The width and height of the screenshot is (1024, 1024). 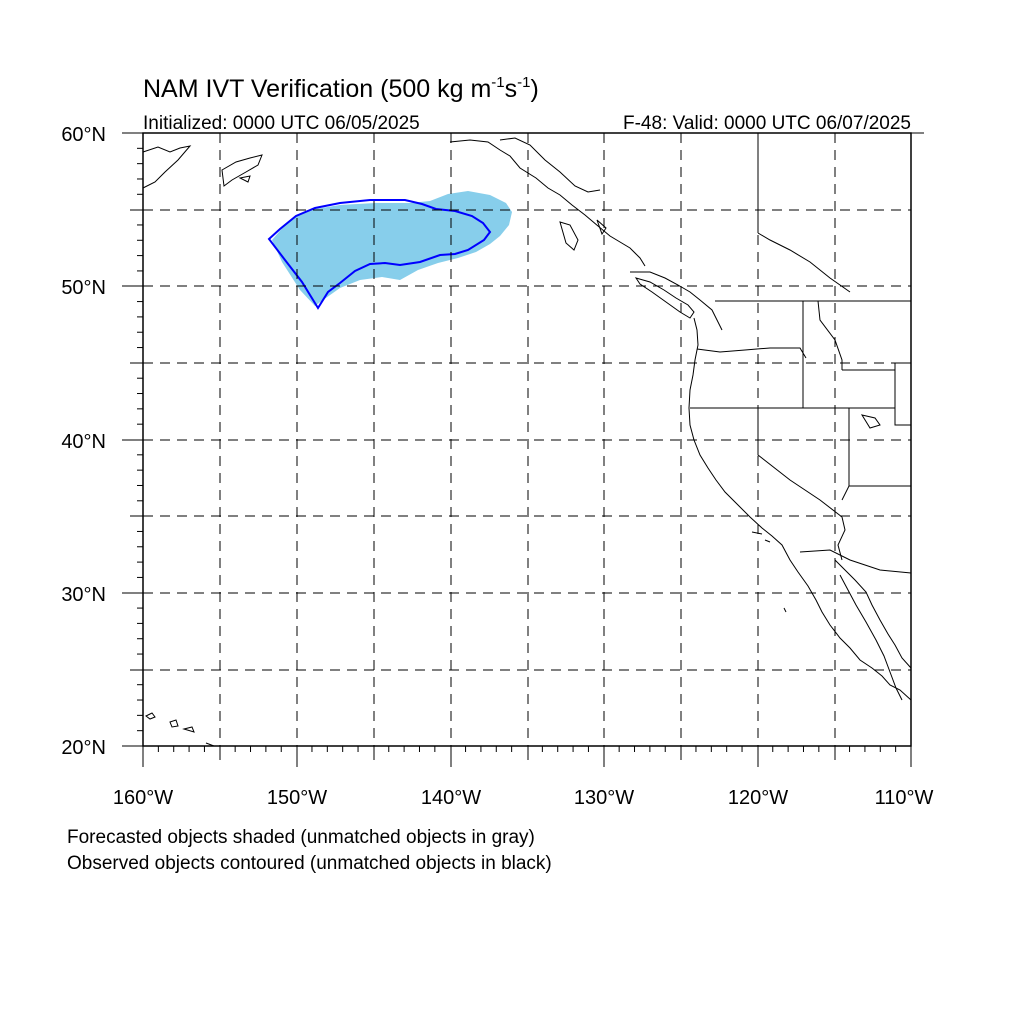 I want to click on map-title: NAM IVT Verification (500 kg m-1s-1), so click(x=341, y=88).